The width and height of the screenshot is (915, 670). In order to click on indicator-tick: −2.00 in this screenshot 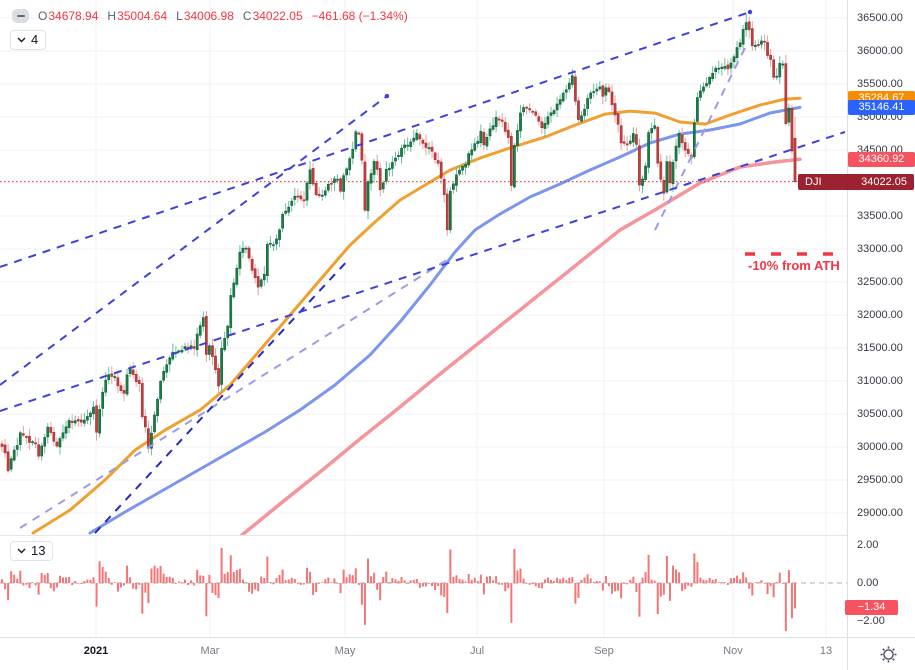, I will do `click(871, 621)`.